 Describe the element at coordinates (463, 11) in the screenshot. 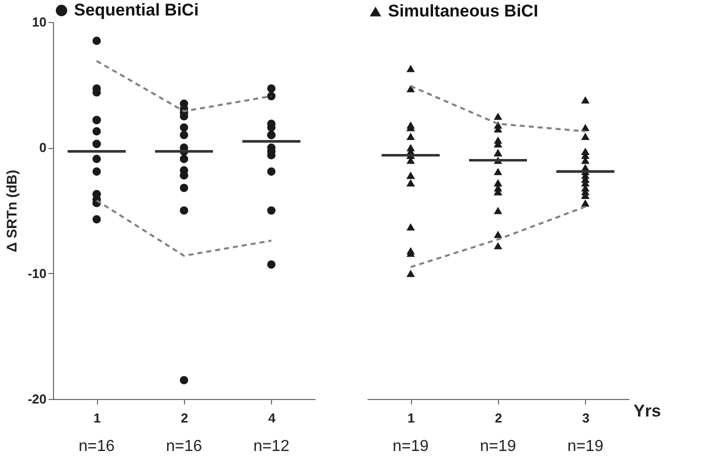

I see `legend-label: Simultaneous BiCI` at that location.